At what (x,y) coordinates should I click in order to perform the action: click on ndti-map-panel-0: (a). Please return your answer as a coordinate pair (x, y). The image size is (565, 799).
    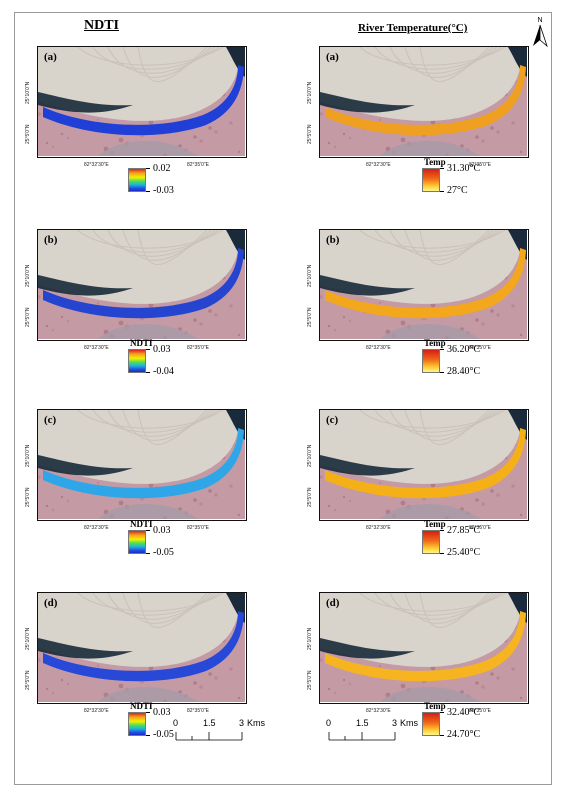
    Looking at the image, I should click on (142, 102).